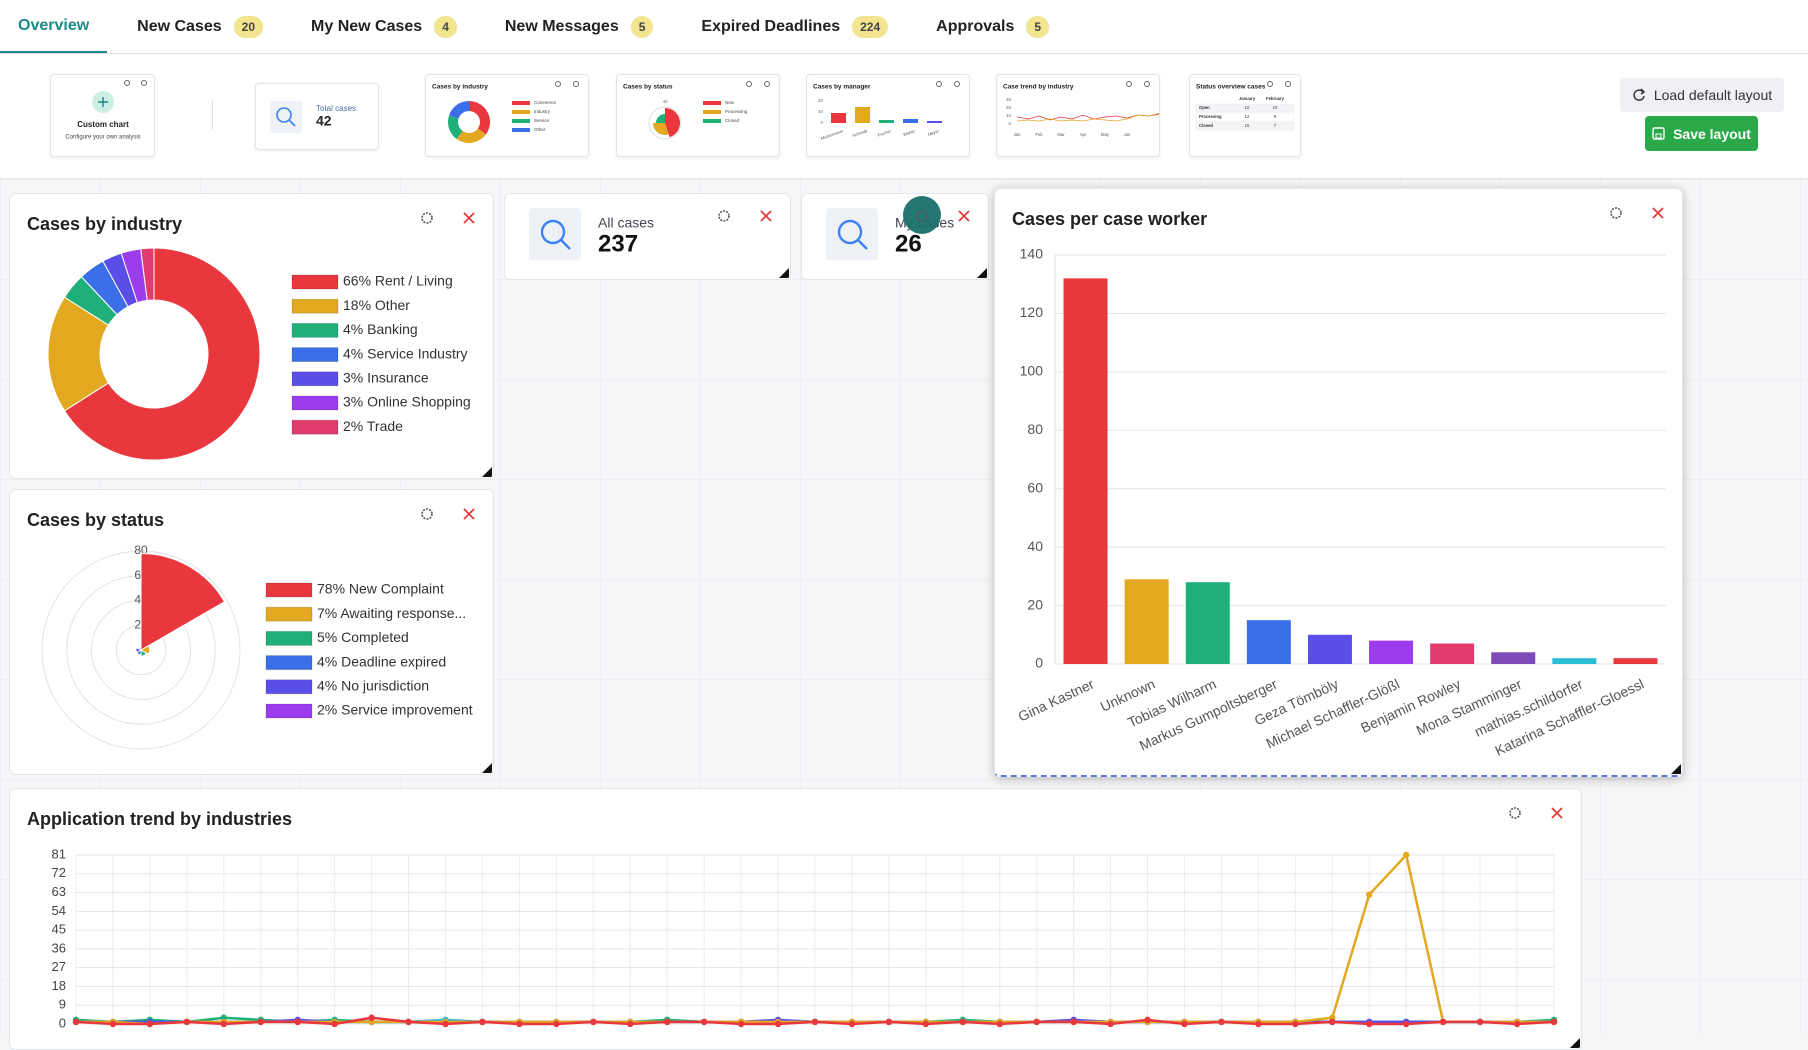 This screenshot has width=1808, height=1050. Describe the element at coordinates (1275, 107) in the screenshot. I see `thumbnail-cell: 10` at that location.